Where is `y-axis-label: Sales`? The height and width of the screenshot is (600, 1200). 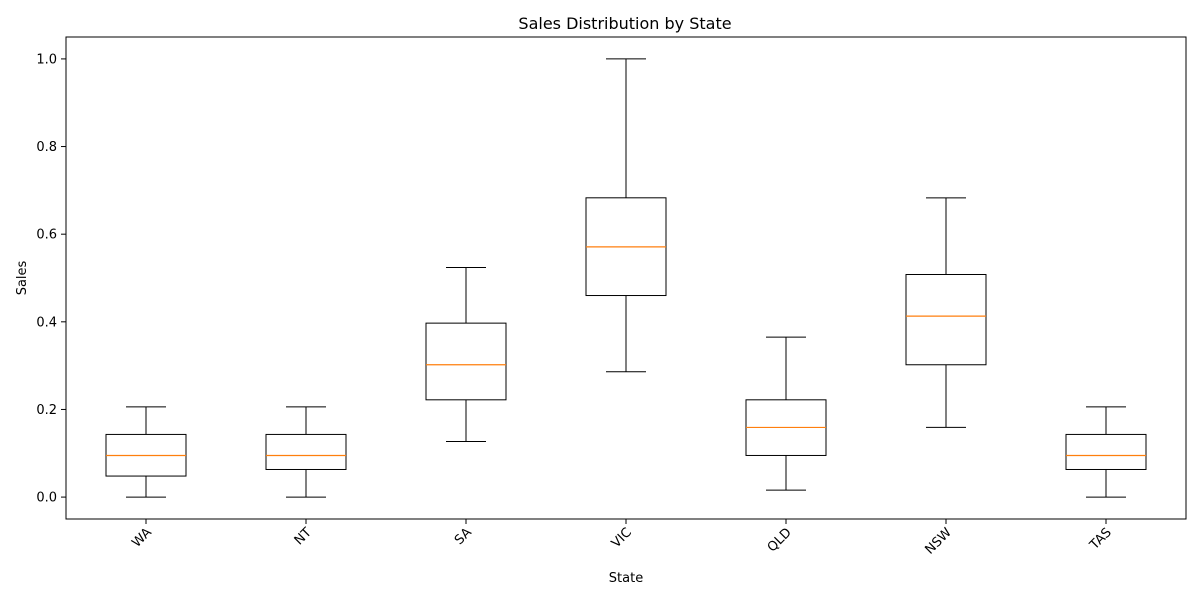 y-axis-label: Sales is located at coordinates (22, 277).